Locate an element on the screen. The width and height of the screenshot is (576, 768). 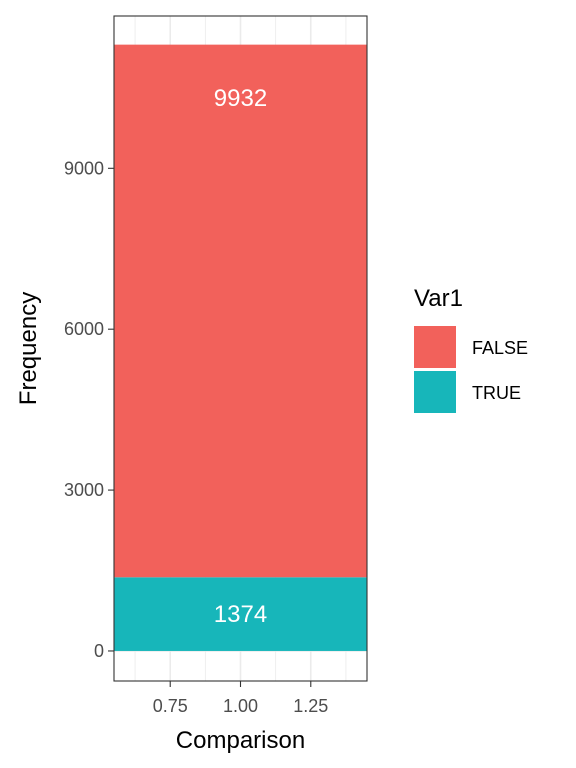
y-tick-label: 6000 is located at coordinates (84, 329).